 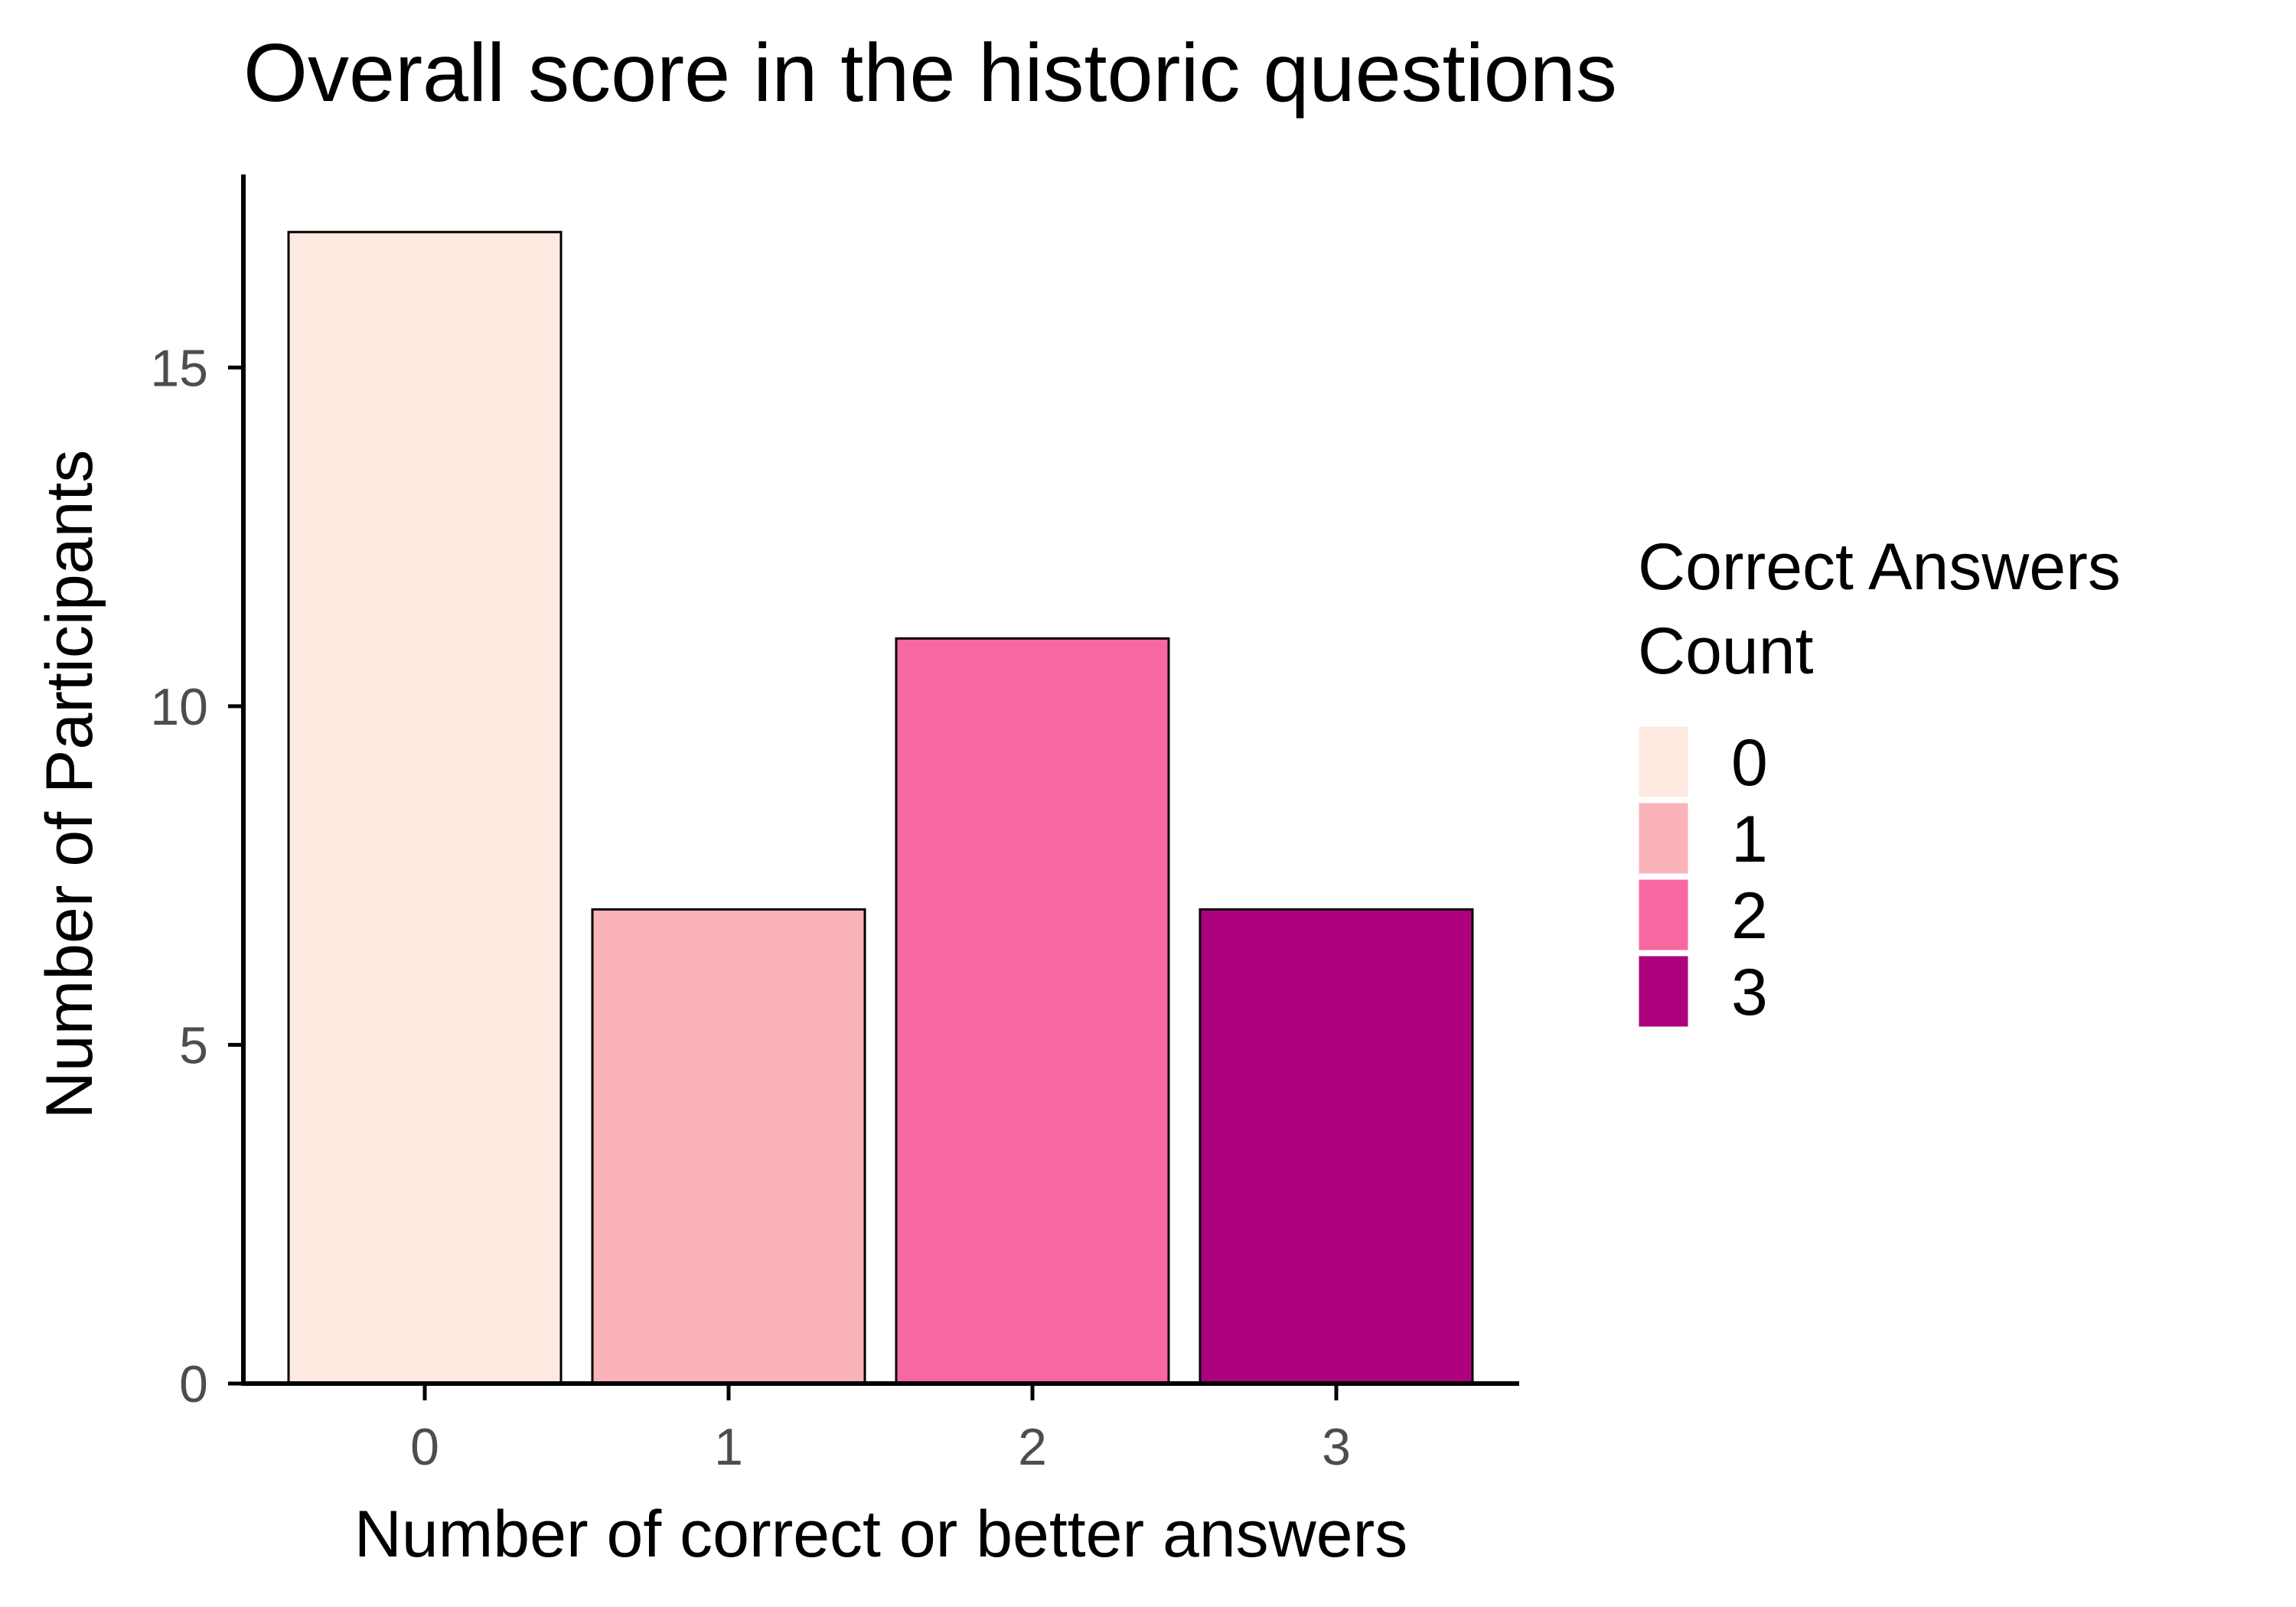 I want to click on legend-label-3: 3, so click(x=1749, y=993).